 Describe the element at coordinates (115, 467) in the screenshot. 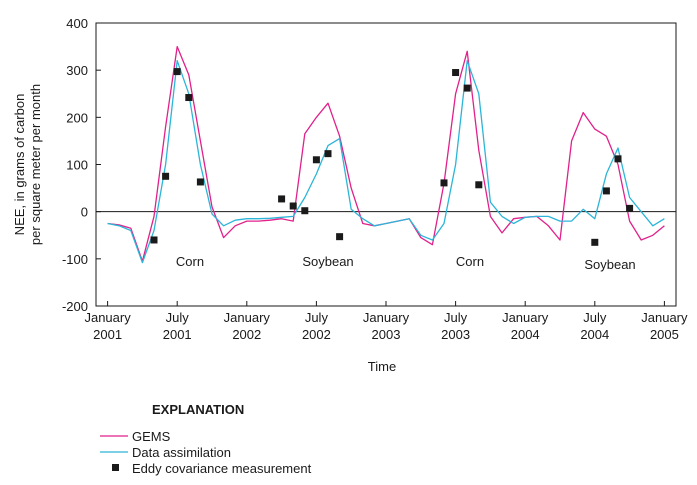

I see `legend-marker` at that location.